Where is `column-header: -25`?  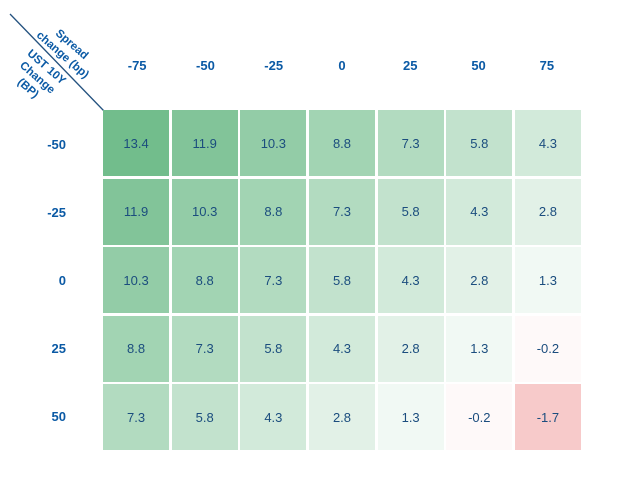
column-header: -25 is located at coordinates (274, 65).